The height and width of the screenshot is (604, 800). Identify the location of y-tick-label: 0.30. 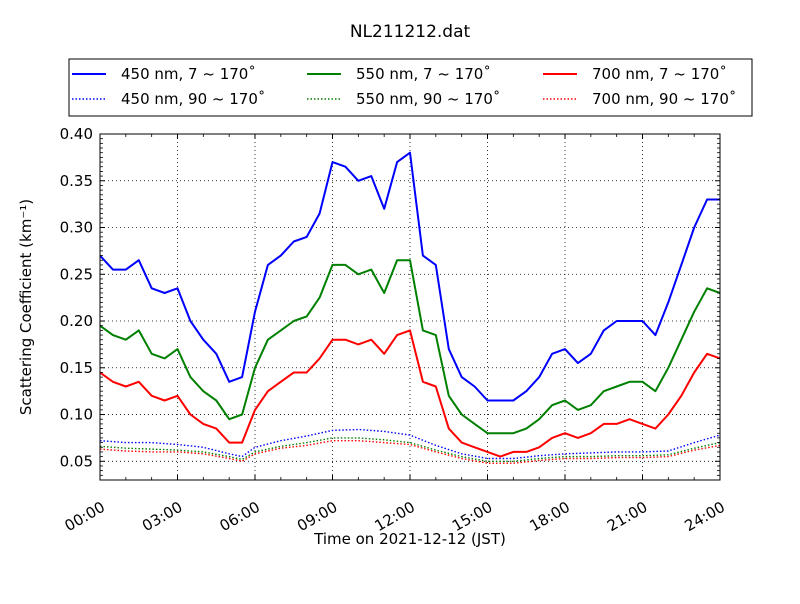
(76, 228).